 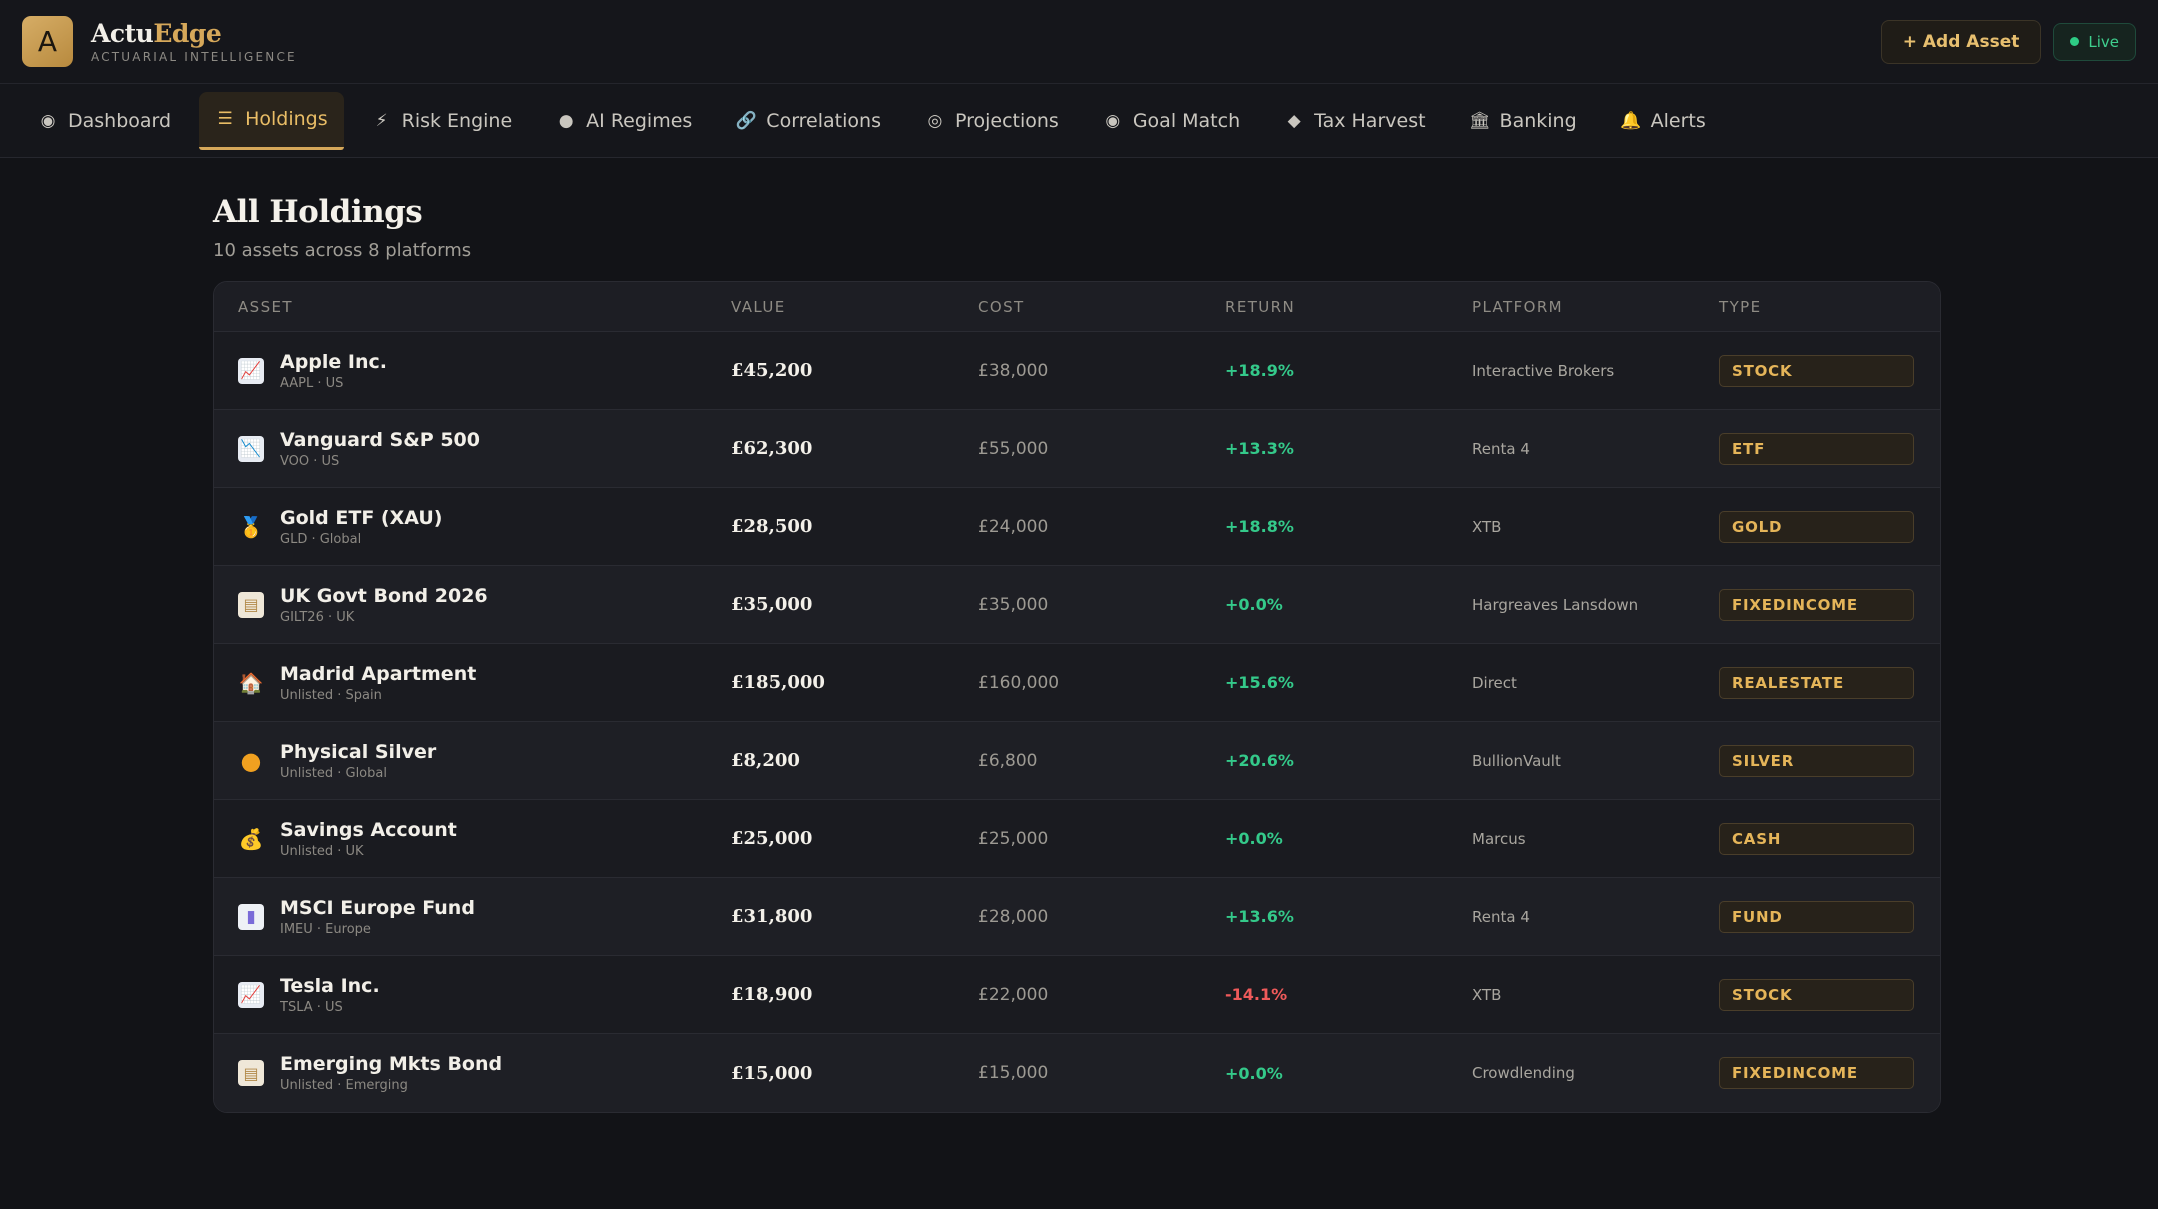 I want to click on asset-cell: 📈 Apple Inc. AAPL · US, so click(x=484, y=371).